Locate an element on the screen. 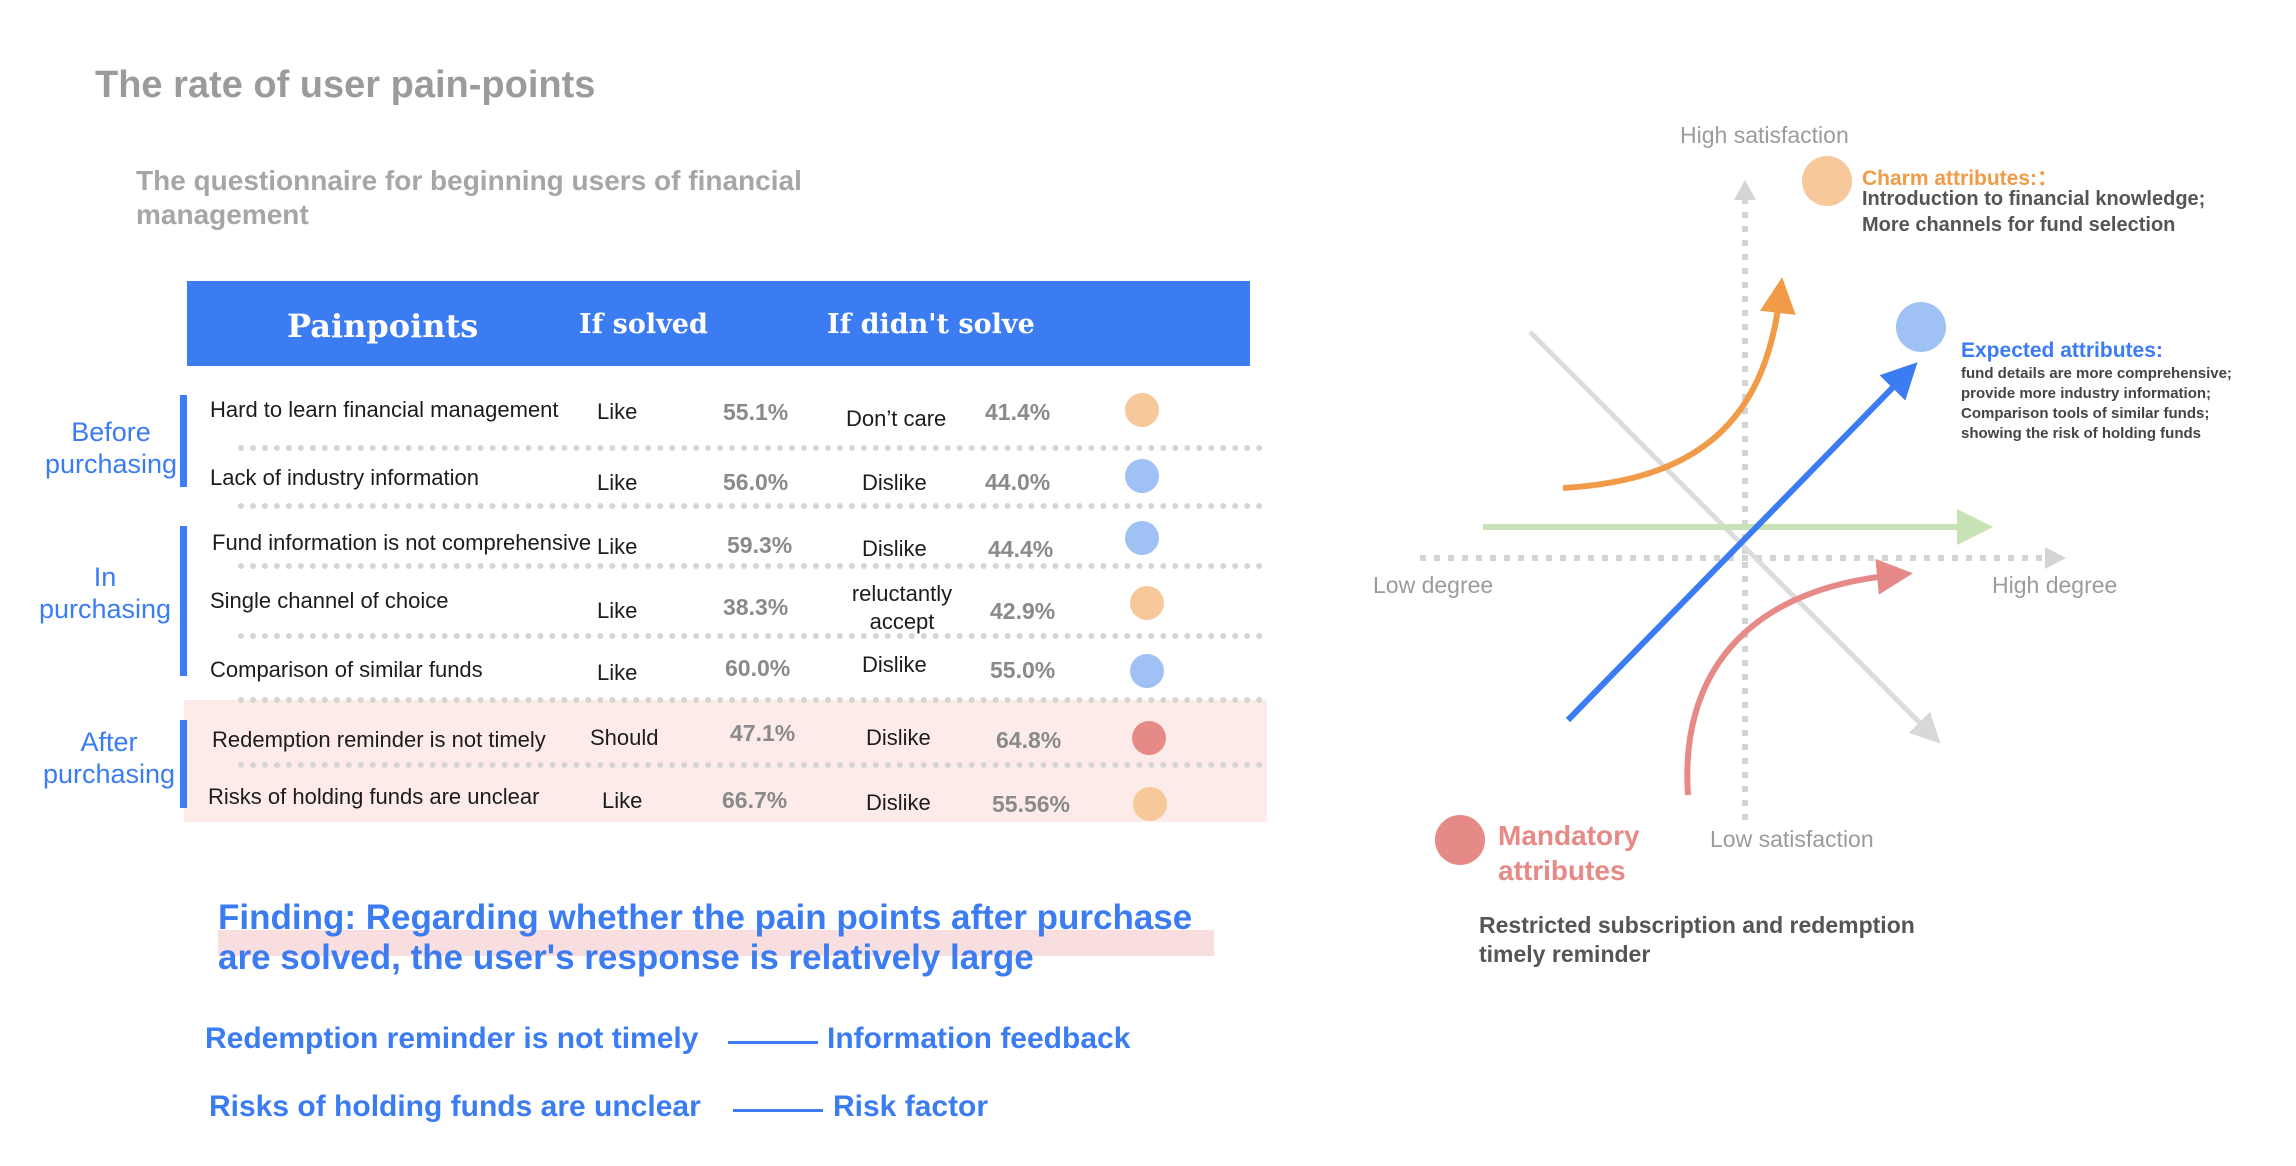 Image resolution: width=2296 pixels, height=1166 pixels. row-painpoint: Lack of industry information is located at coordinates (345, 477).